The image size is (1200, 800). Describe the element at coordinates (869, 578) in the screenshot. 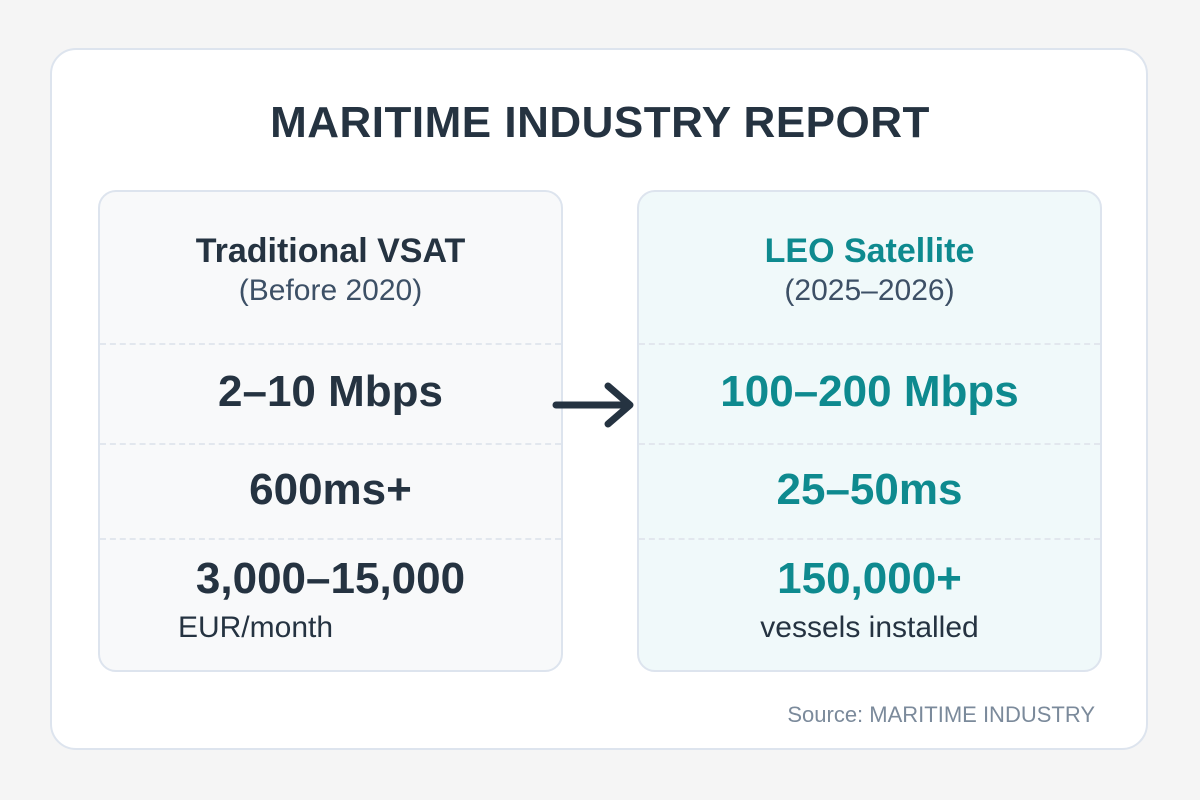

I see `vessel-count-value: 150,000+` at that location.